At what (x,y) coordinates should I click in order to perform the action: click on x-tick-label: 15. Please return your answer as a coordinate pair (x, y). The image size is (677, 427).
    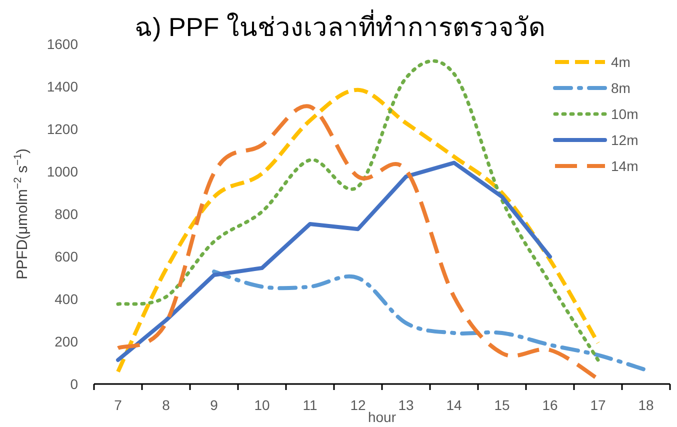
    Looking at the image, I should click on (502, 405).